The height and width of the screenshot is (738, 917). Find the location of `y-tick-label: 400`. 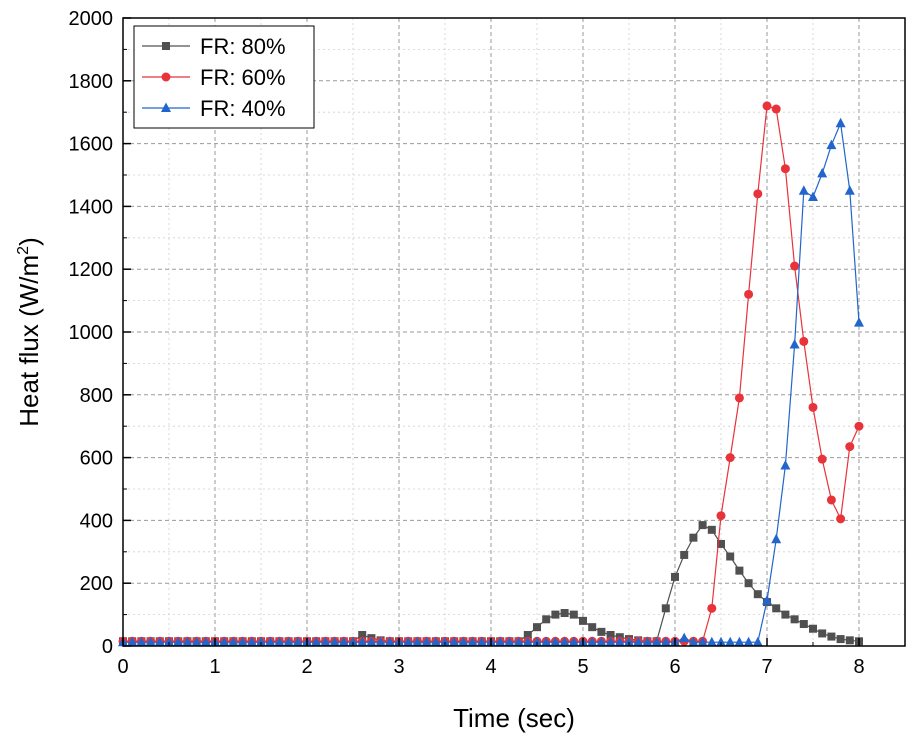

y-tick-label: 400 is located at coordinates (96, 521).